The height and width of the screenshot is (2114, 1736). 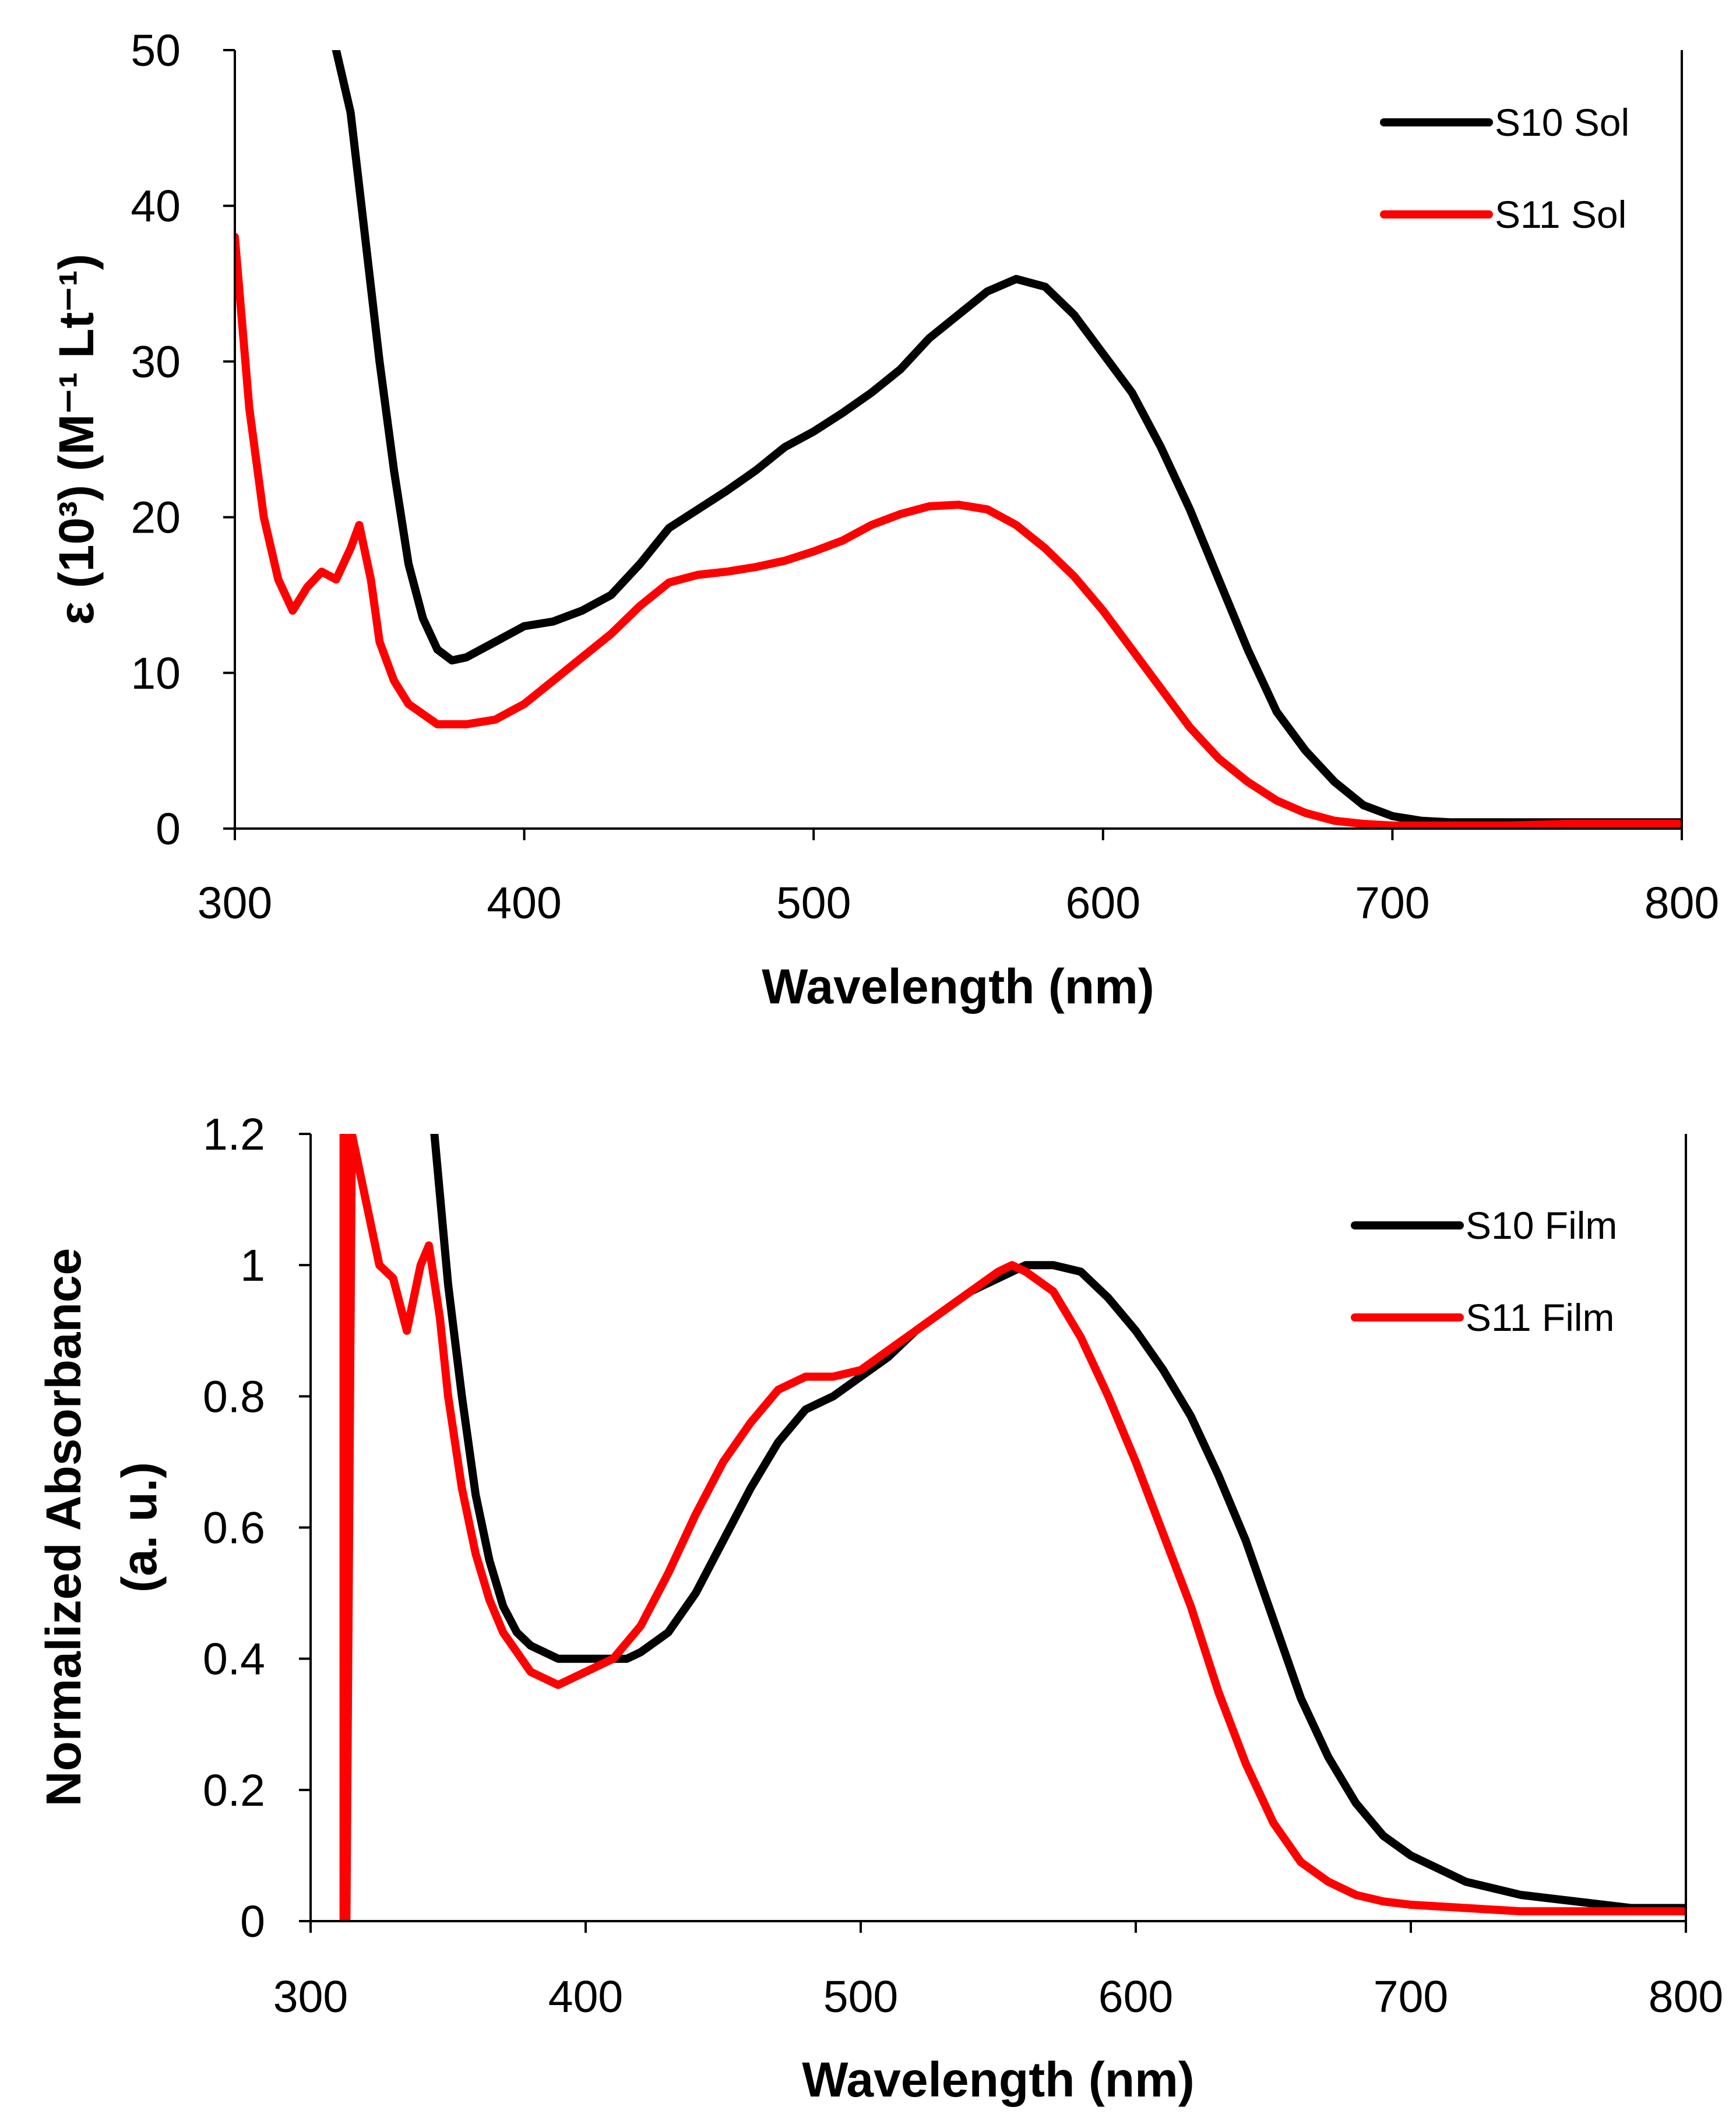 What do you see at coordinates (234, 1659) in the screenshot?
I see `film-y-tick-label: 0.4` at bounding box center [234, 1659].